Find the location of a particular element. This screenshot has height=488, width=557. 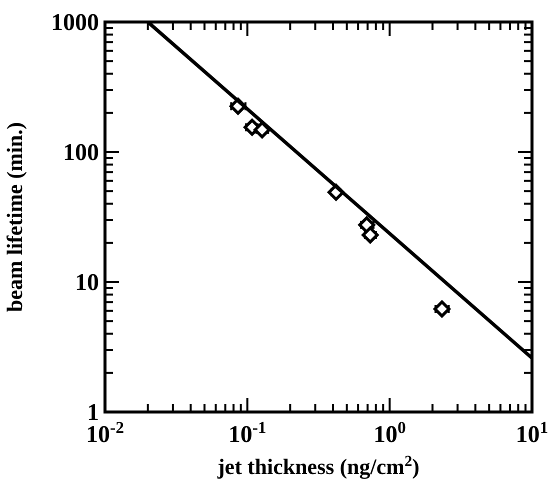

y-tick-label: 100 is located at coordinates (81, 153).